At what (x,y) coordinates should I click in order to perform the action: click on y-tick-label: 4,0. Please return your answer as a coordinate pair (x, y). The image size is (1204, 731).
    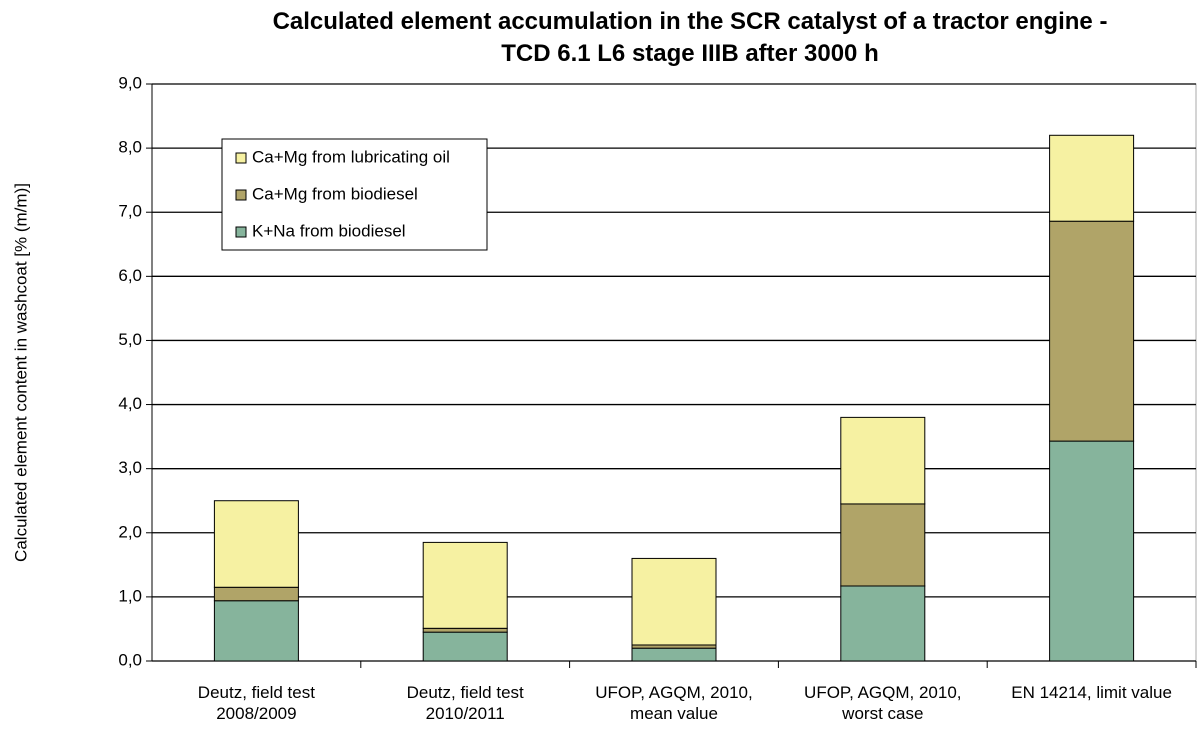
    Looking at the image, I should click on (130, 403).